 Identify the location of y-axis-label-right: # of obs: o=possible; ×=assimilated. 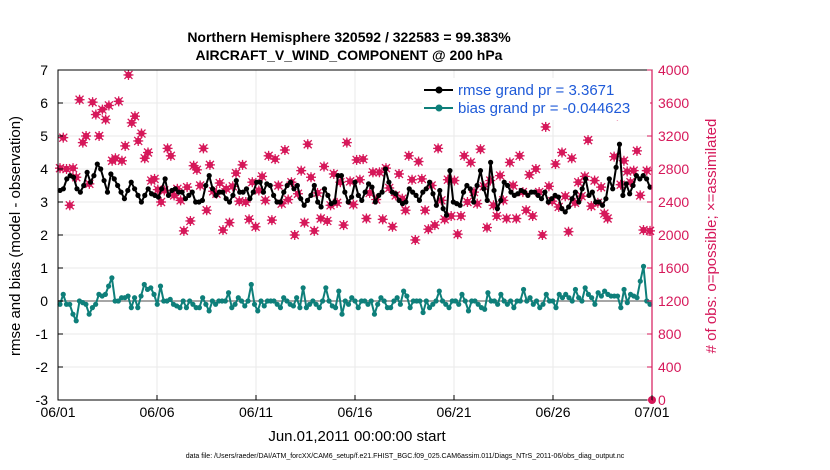
(711, 236).